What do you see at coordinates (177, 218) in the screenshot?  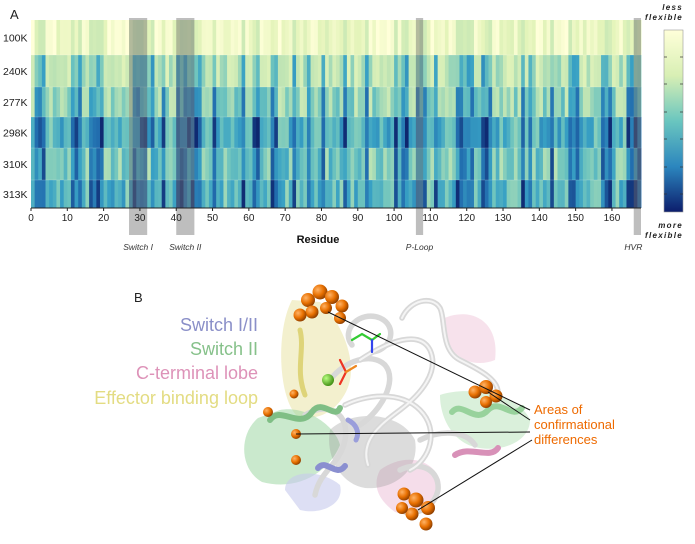 I see `x-tick-label: 40` at bounding box center [177, 218].